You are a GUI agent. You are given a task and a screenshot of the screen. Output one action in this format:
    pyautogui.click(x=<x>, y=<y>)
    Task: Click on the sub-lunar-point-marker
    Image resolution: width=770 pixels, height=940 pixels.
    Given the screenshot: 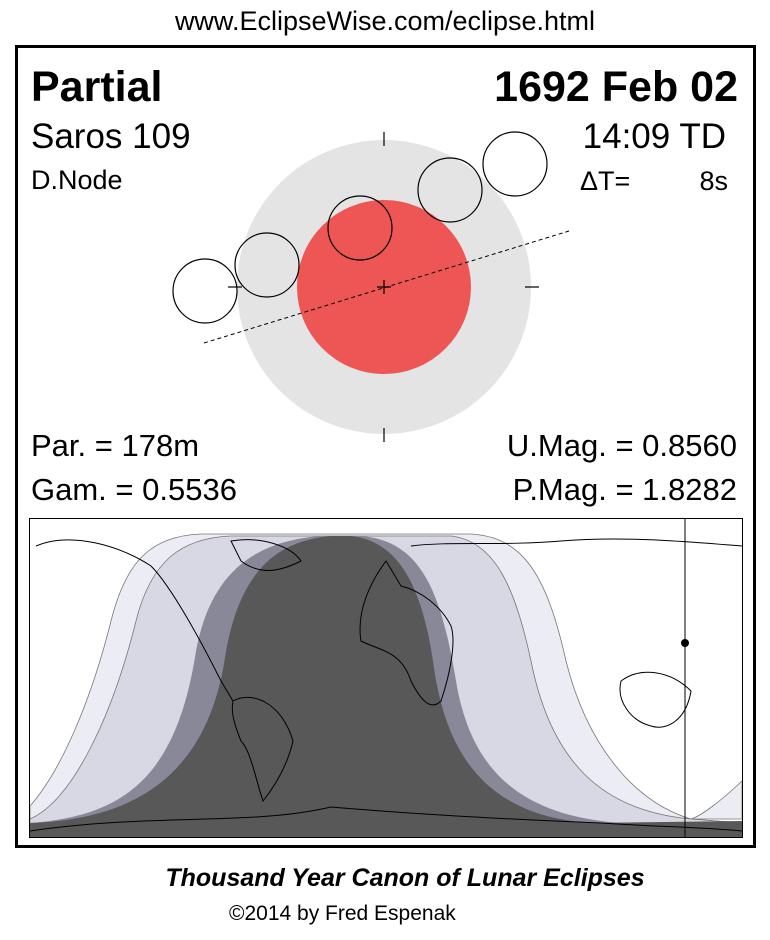 What is the action you would take?
    pyautogui.click(x=685, y=643)
    